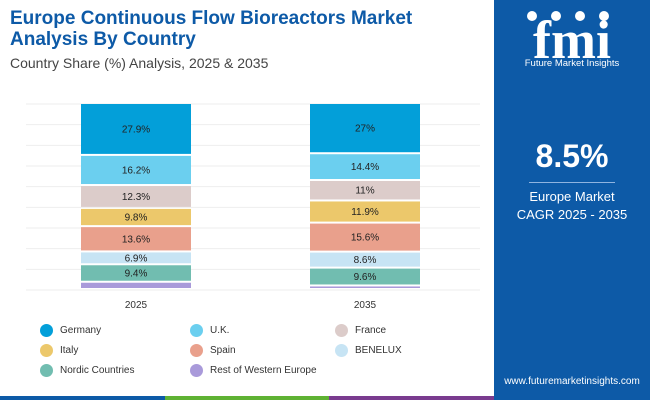 Image resolution: width=650 pixels, height=400 pixels. I want to click on data-label: 11%, so click(364, 191).